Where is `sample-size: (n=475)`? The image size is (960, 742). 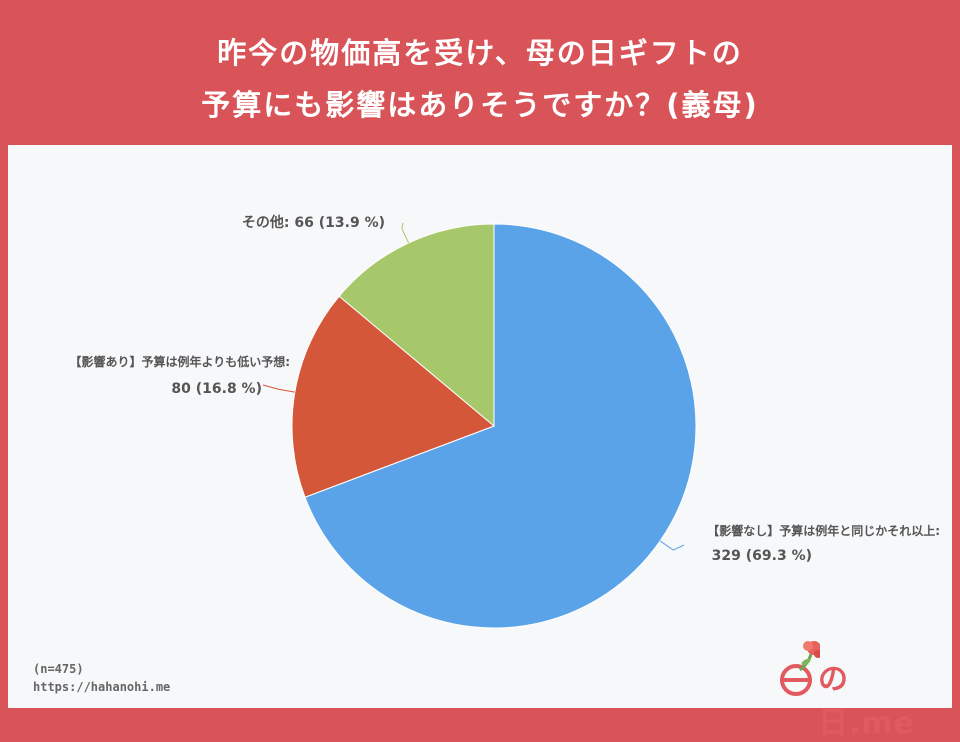
sample-size: (n=475) is located at coordinates (58, 669).